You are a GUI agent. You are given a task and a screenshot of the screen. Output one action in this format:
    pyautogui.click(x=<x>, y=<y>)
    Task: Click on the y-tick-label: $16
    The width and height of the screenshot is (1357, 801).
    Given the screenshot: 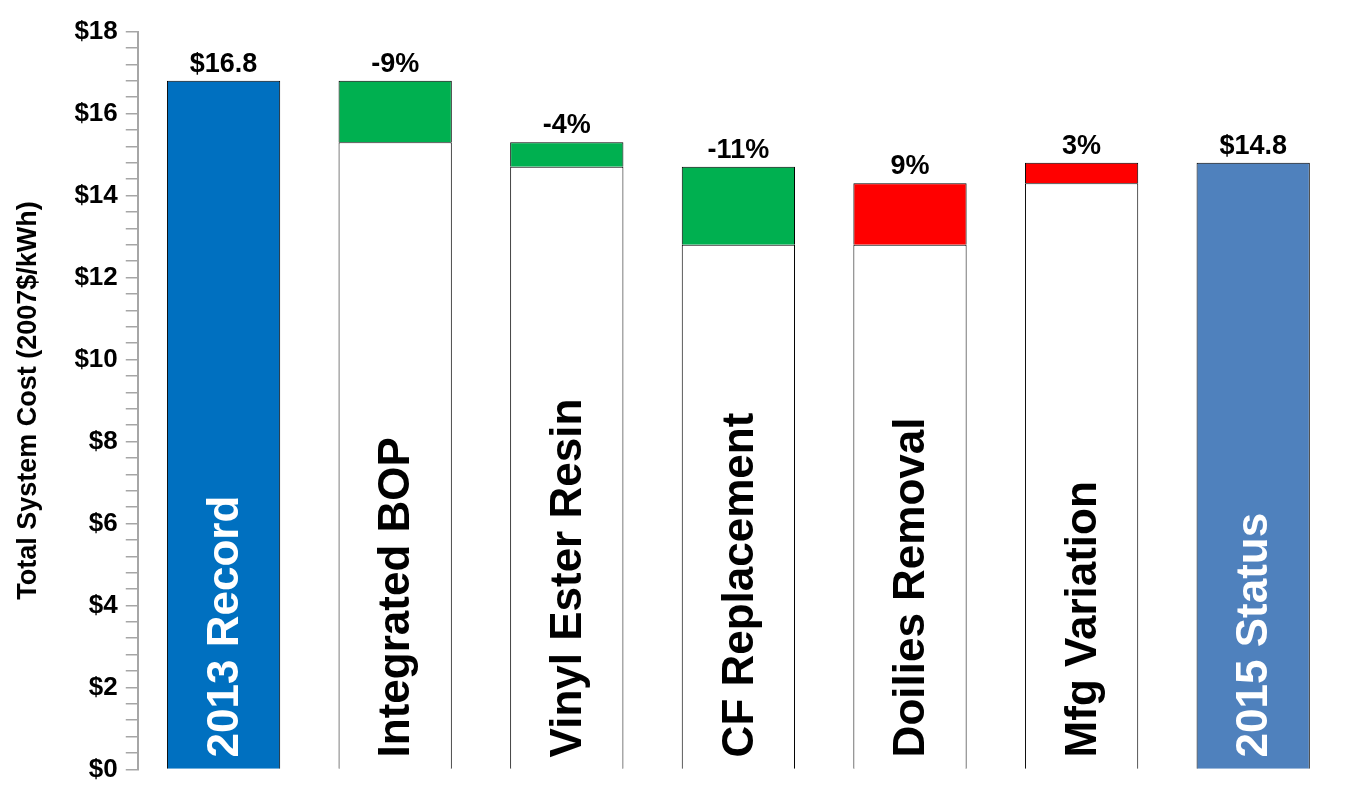 What is the action you would take?
    pyautogui.click(x=96, y=111)
    